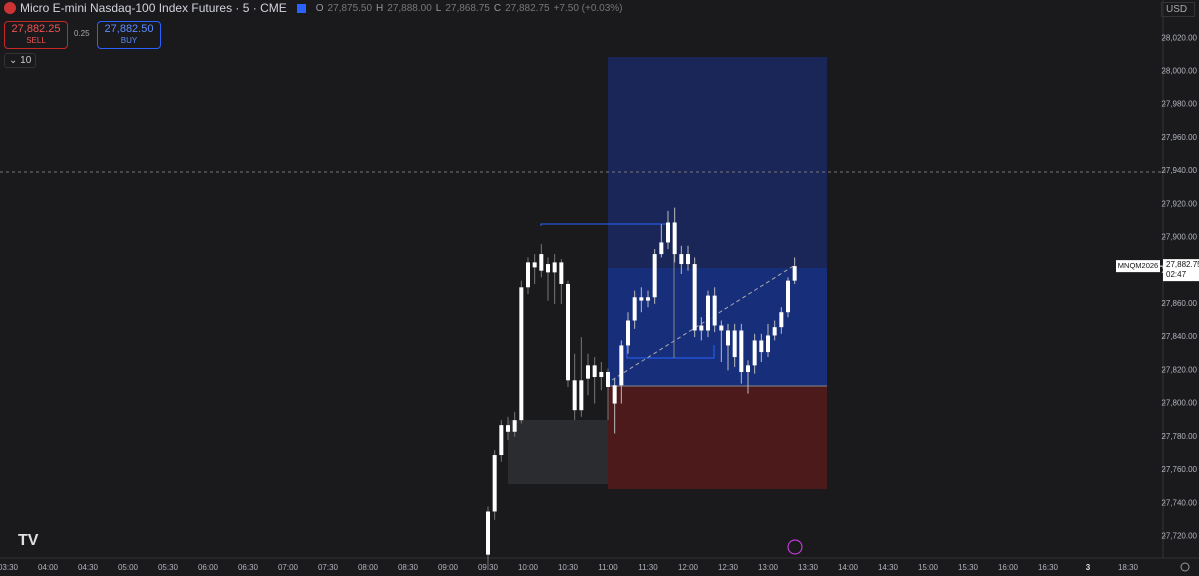 The image size is (1199, 576). What do you see at coordinates (9, 567) in the screenshot?
I see `x-tick-label: 03:30` at bounding box center [9, 567].